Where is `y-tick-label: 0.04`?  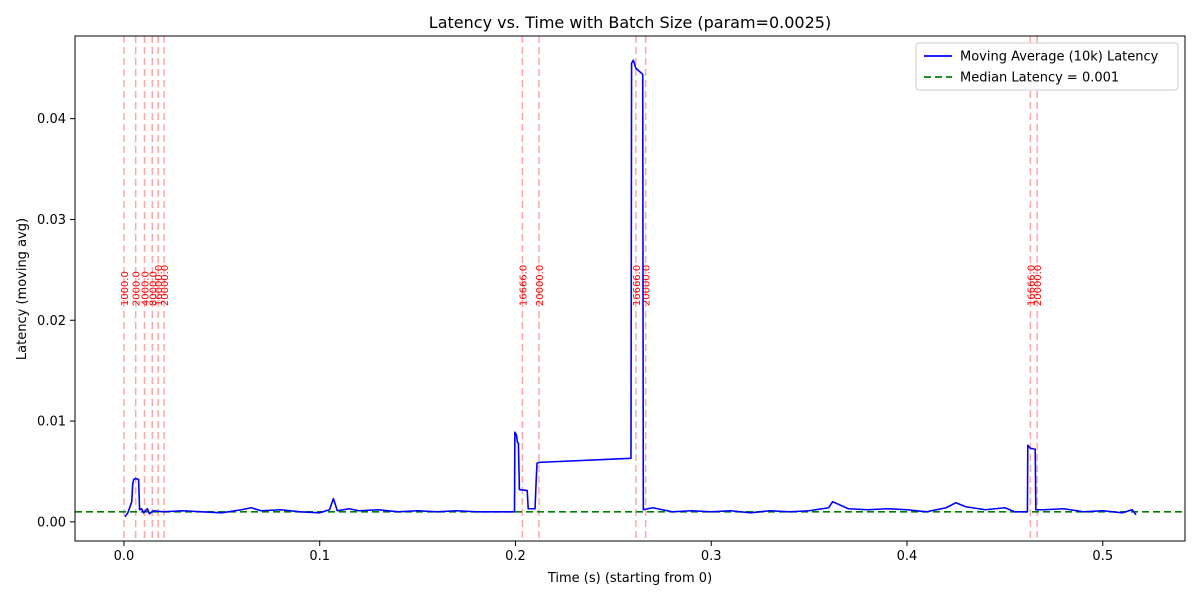 y-tick-label: 0.04 is located at coordinates (51, 119).